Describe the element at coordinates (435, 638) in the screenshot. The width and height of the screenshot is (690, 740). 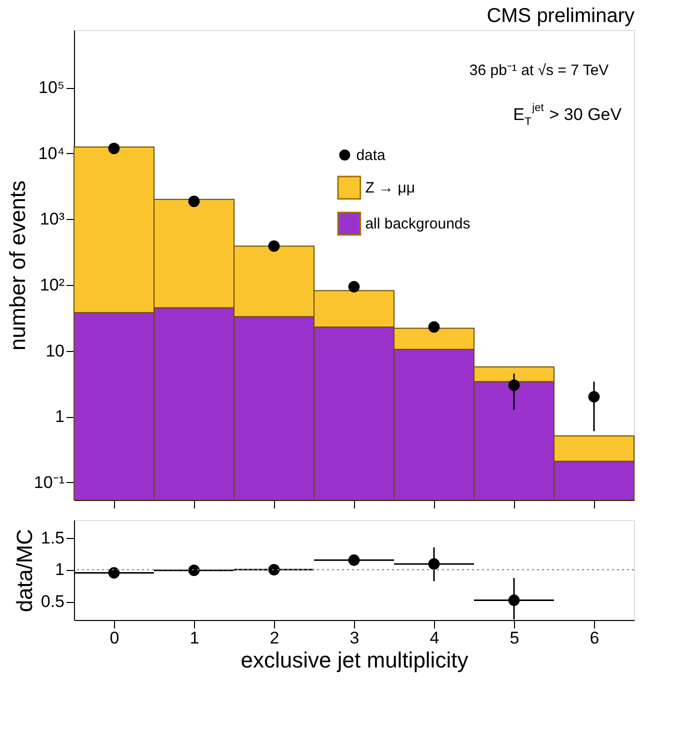
I see `x-tick-label: 4` at that location.